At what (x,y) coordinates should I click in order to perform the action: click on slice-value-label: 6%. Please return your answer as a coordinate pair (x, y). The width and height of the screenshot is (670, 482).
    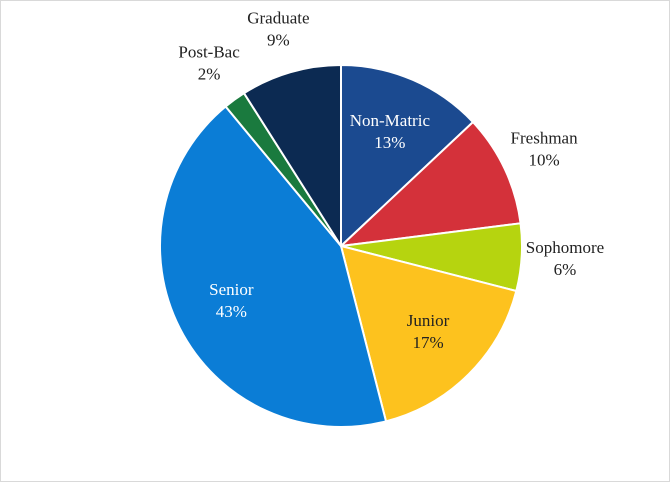
    Looking at the image, I should click on (565, 269).